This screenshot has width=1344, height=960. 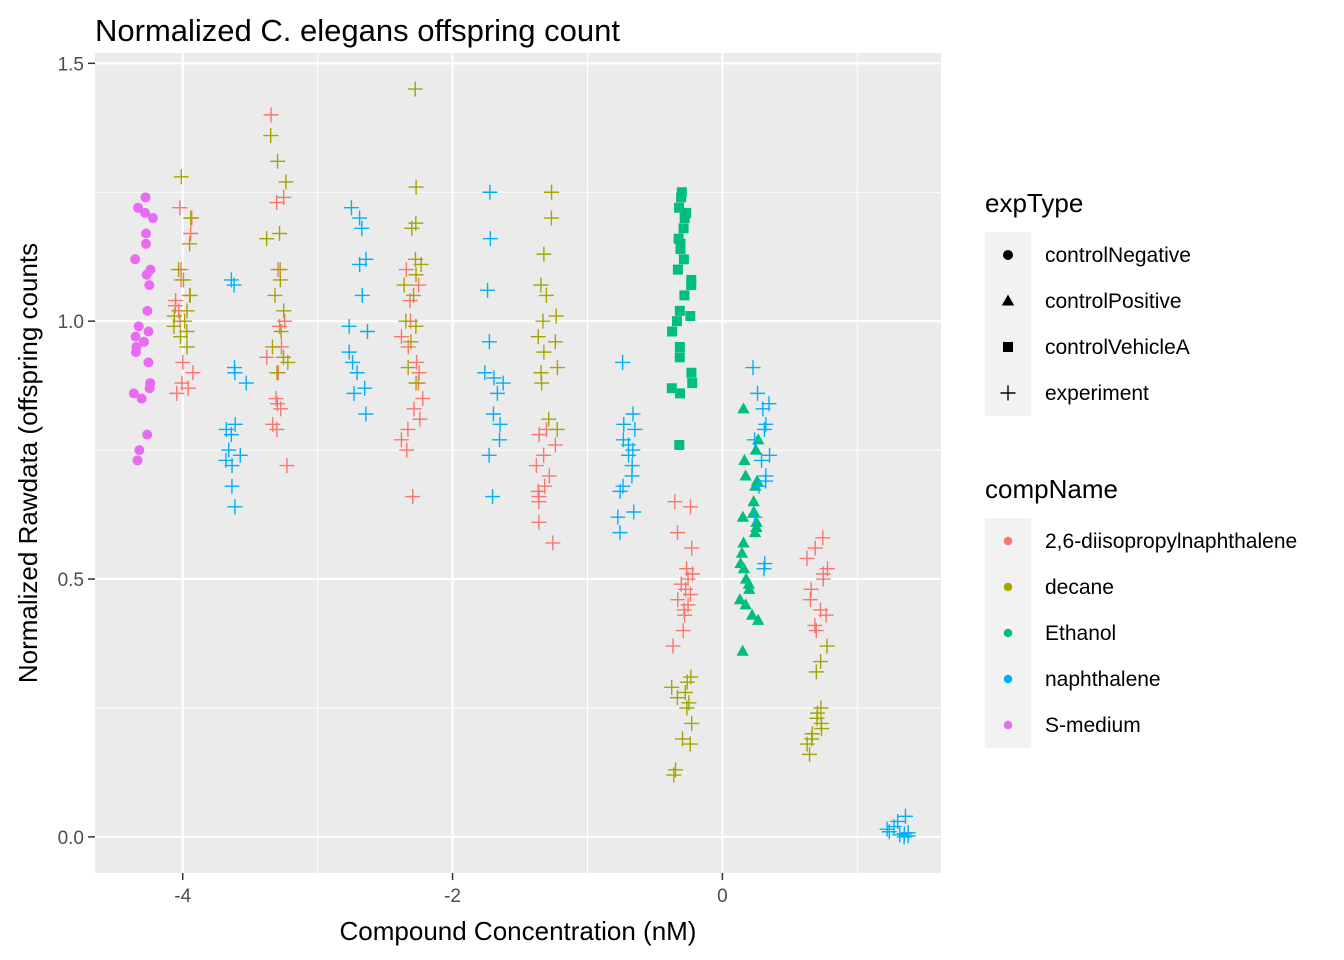 What do you see at coordinates (1008, 300) in the screenshot?
I see `legend-symbol-triangle` at bounding box center [1008, 300].